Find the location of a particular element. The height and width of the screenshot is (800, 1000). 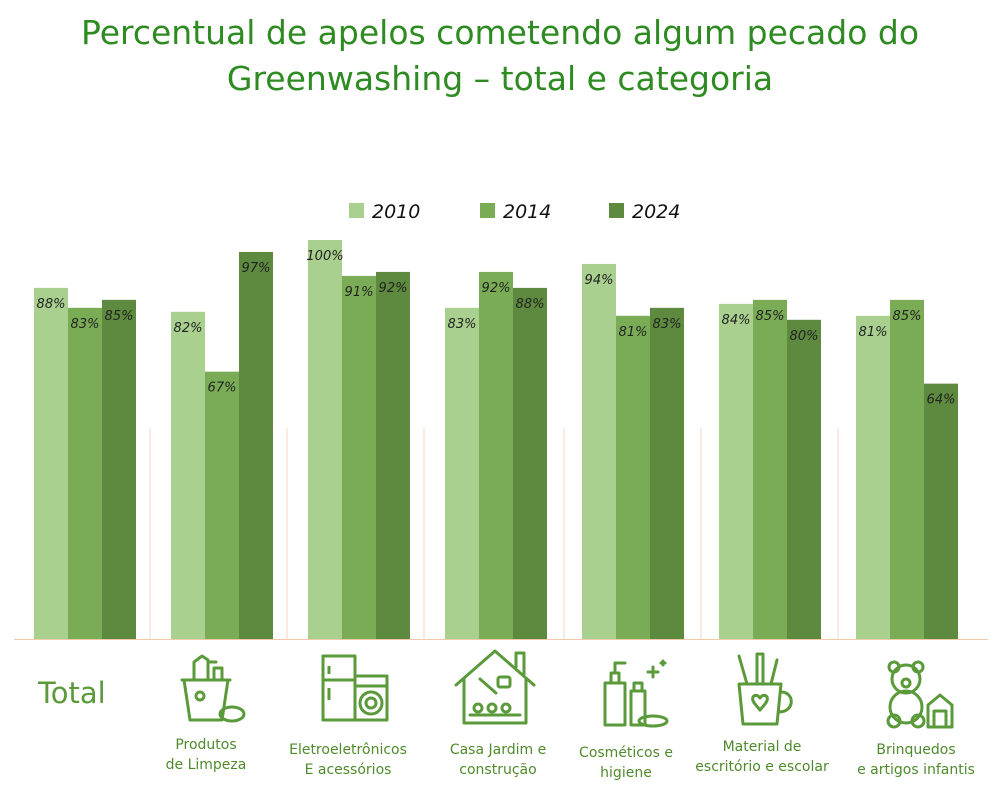

data-label-2024: 92% is located at coordinates (393, 288).